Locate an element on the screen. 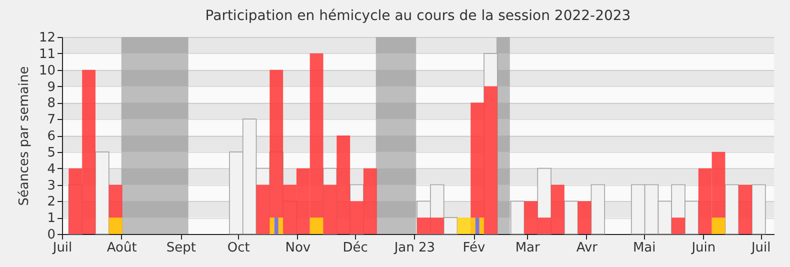 This screenshot has height=267, width=790. x-tick-label: Oct is located at coordinates (238, 248).